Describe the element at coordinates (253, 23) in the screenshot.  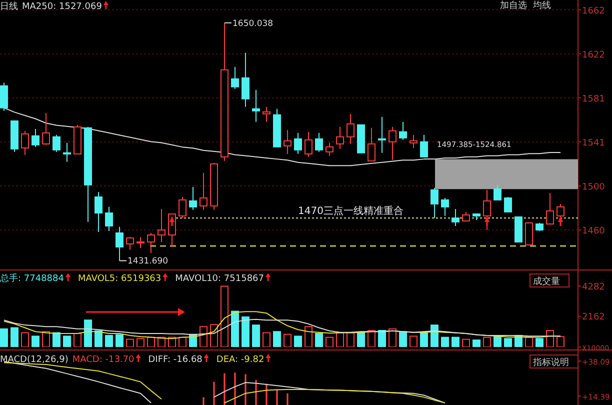
I see `annotation: 1650.038` at that location.